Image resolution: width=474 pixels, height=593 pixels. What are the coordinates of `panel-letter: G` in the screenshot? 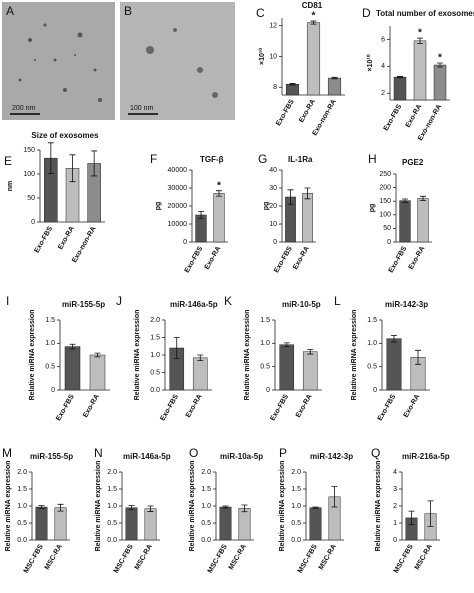 It's located at (262, 159).